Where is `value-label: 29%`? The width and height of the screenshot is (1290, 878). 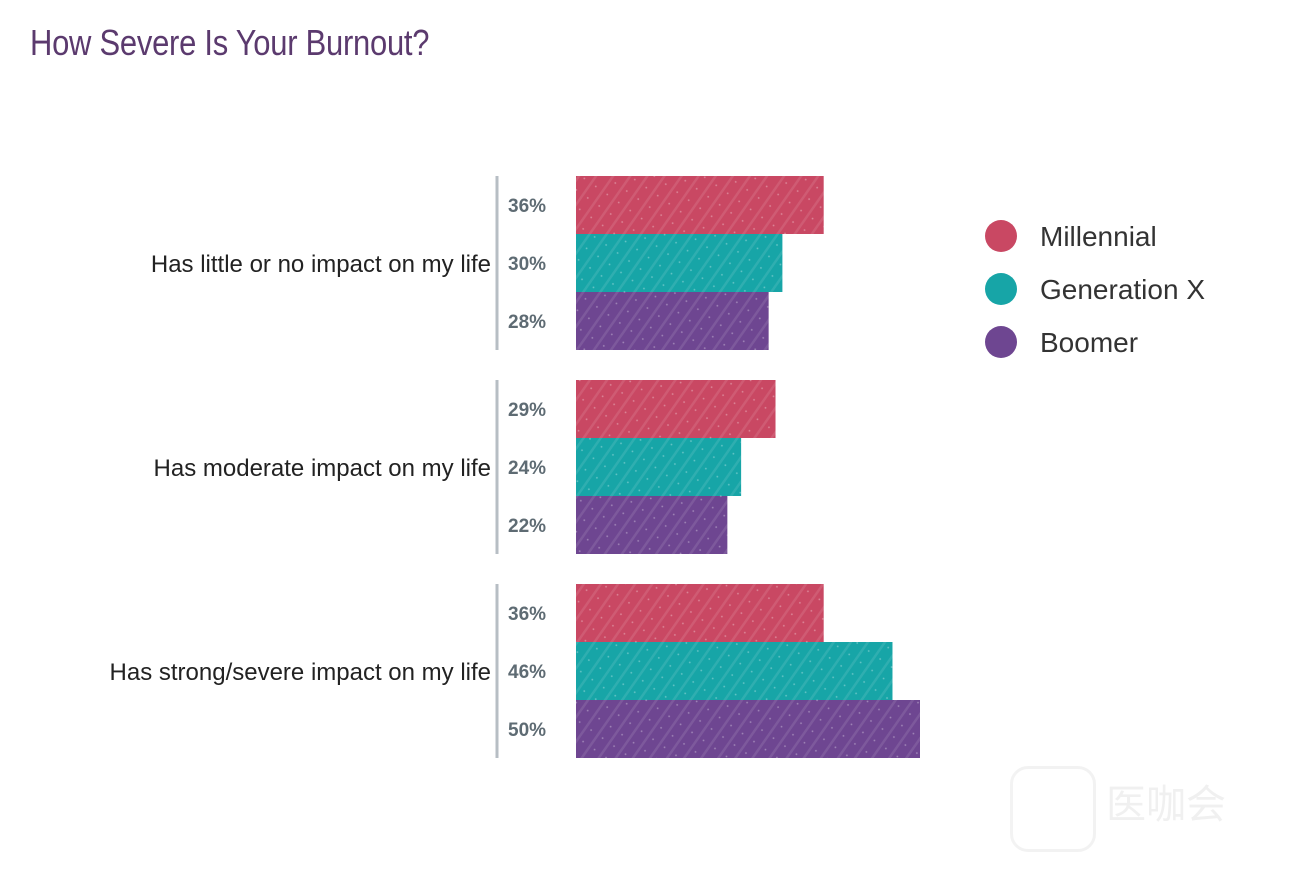
value-label: 29% is located at coordinates (527, 410).